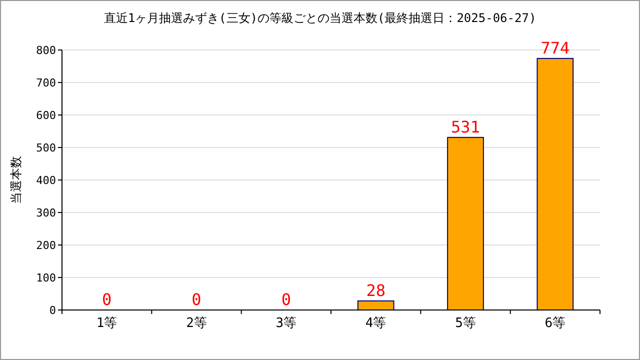 This screenshot has width=640, height=360. Describe the element at coordinates (46, 213) in the screenshot. I see `y-tick-label: 300` at that location.